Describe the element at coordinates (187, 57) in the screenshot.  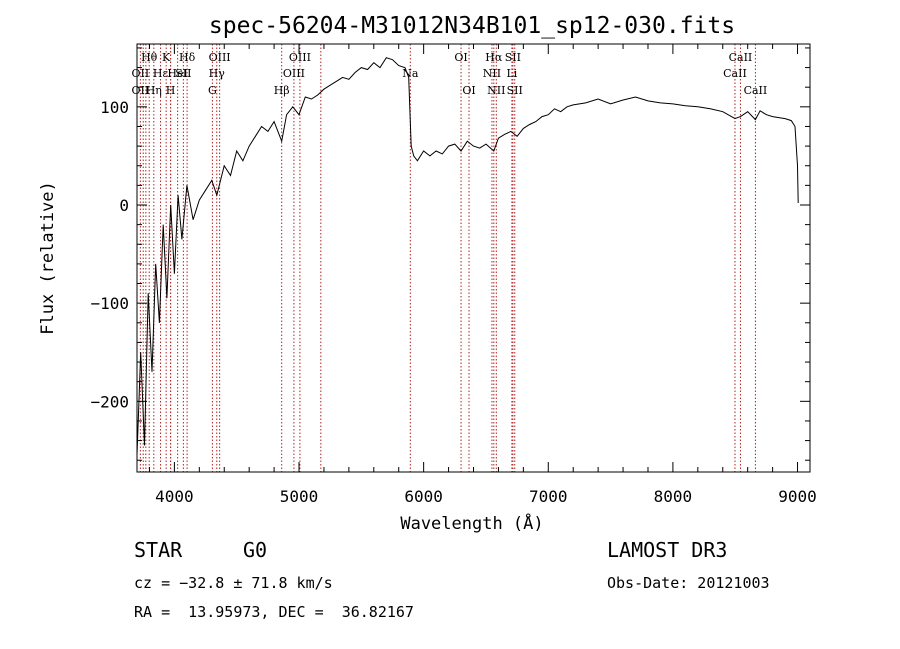
I see `line-label: Hδ` at that location.